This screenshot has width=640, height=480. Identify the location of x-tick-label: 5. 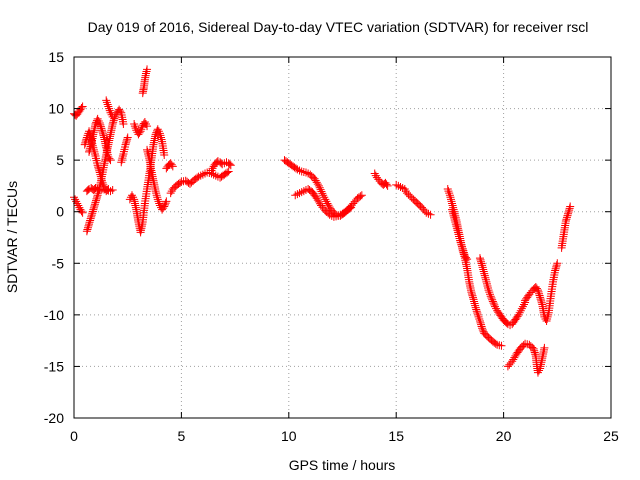
(182, 436).